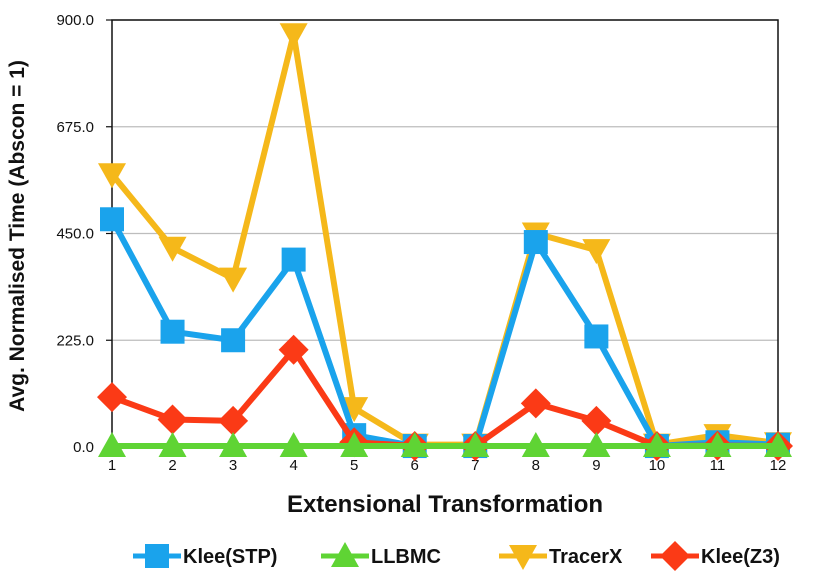 The width and height of the screenshot is (830, 572). What do you see at coordinates (75, 127) in the screenshot?
I see `y-tick-label: 675.0` at bounding box center [75, 127].